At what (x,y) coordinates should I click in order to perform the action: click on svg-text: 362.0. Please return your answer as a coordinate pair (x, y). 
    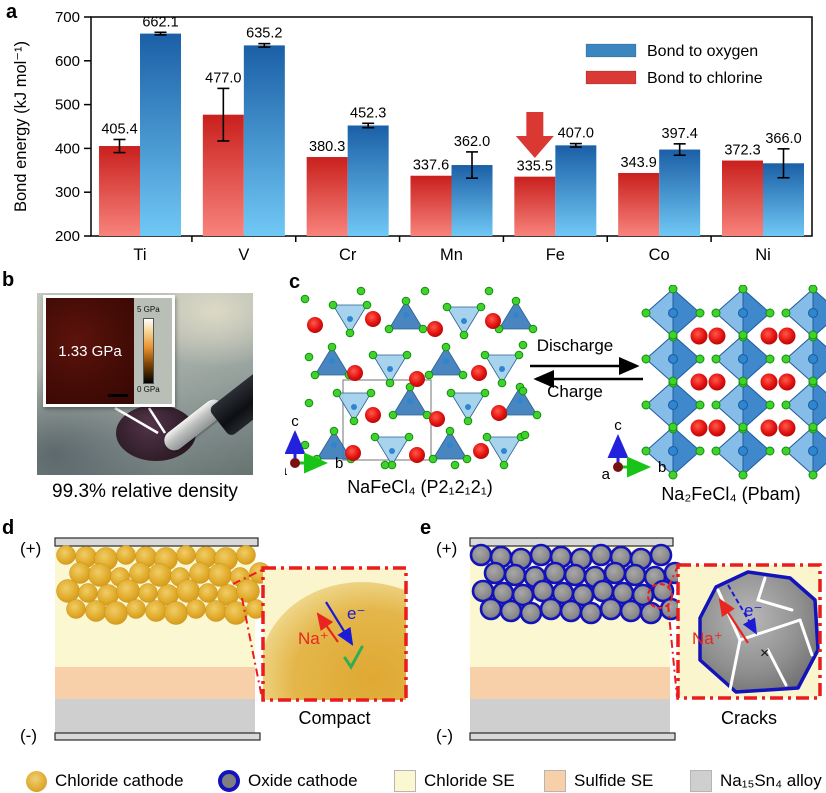
    Looking at the image, I should click on (472, 142).